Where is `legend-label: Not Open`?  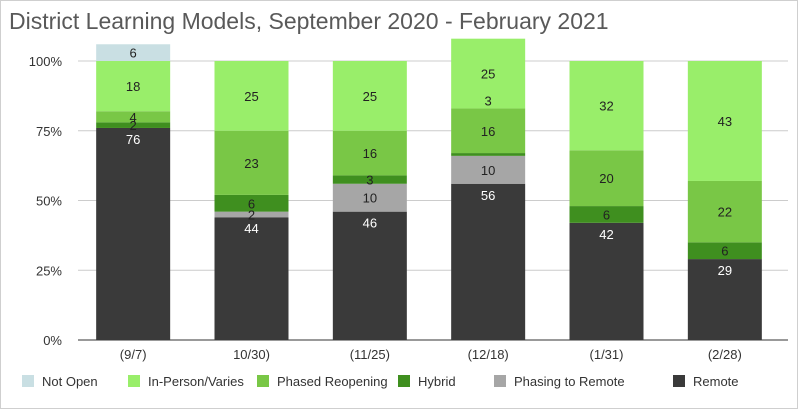 legend-label: Not Open is located at coordinates (70, 381).